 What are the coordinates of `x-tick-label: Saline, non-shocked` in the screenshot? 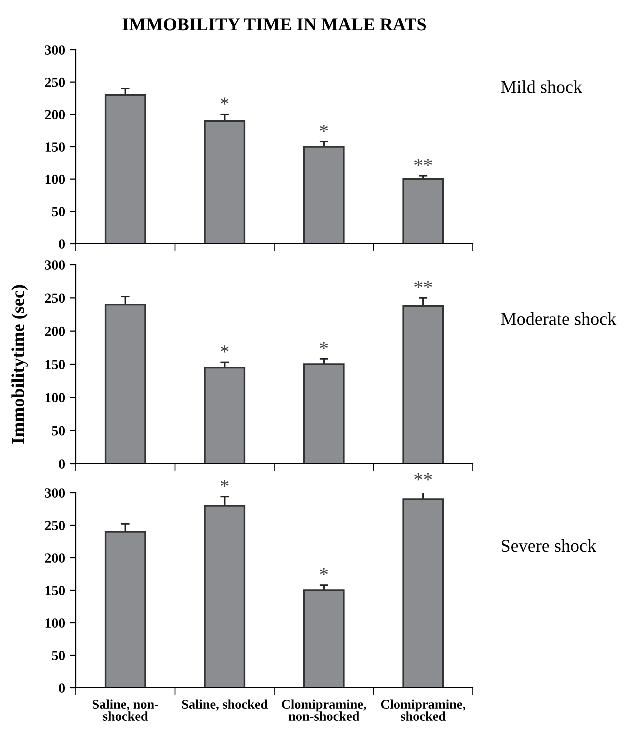 It's located at (125, 710).